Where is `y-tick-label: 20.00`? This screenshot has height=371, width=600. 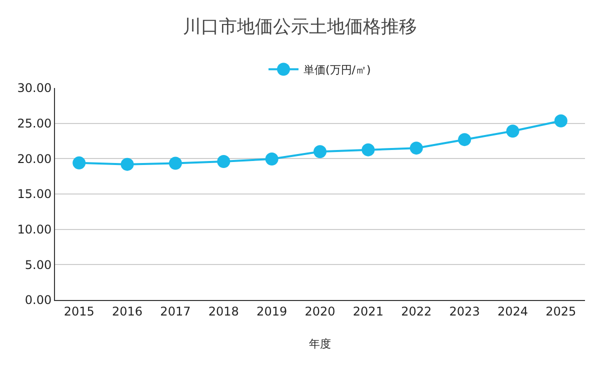
y-tick-label: 20.00 is located at coordinates (34, 159).